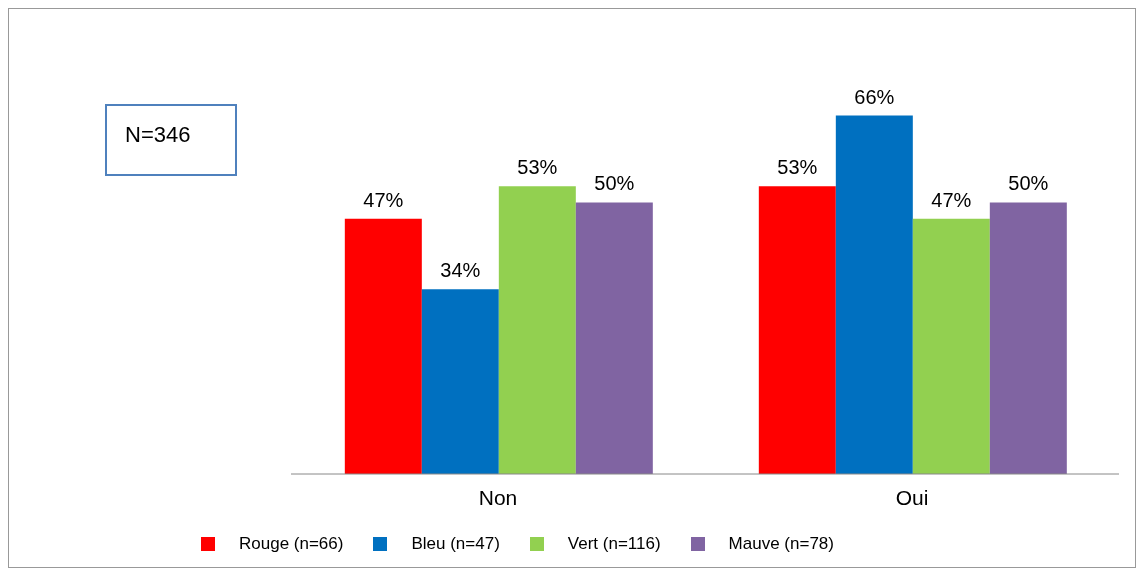  I want to click on x-tick-label: Oui, so click(912, 497).